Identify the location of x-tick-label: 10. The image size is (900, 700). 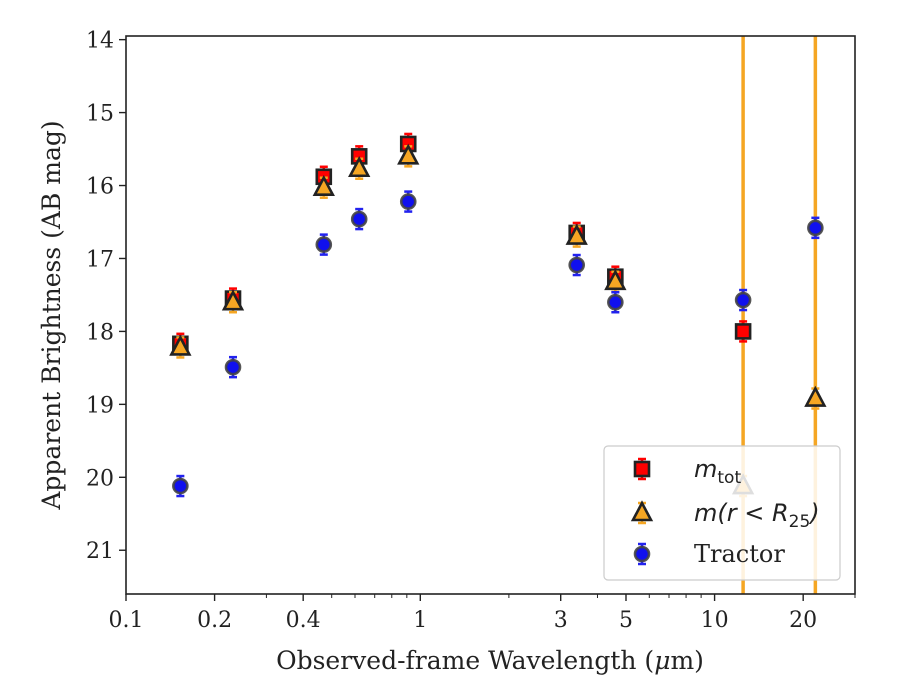
(715, 620).